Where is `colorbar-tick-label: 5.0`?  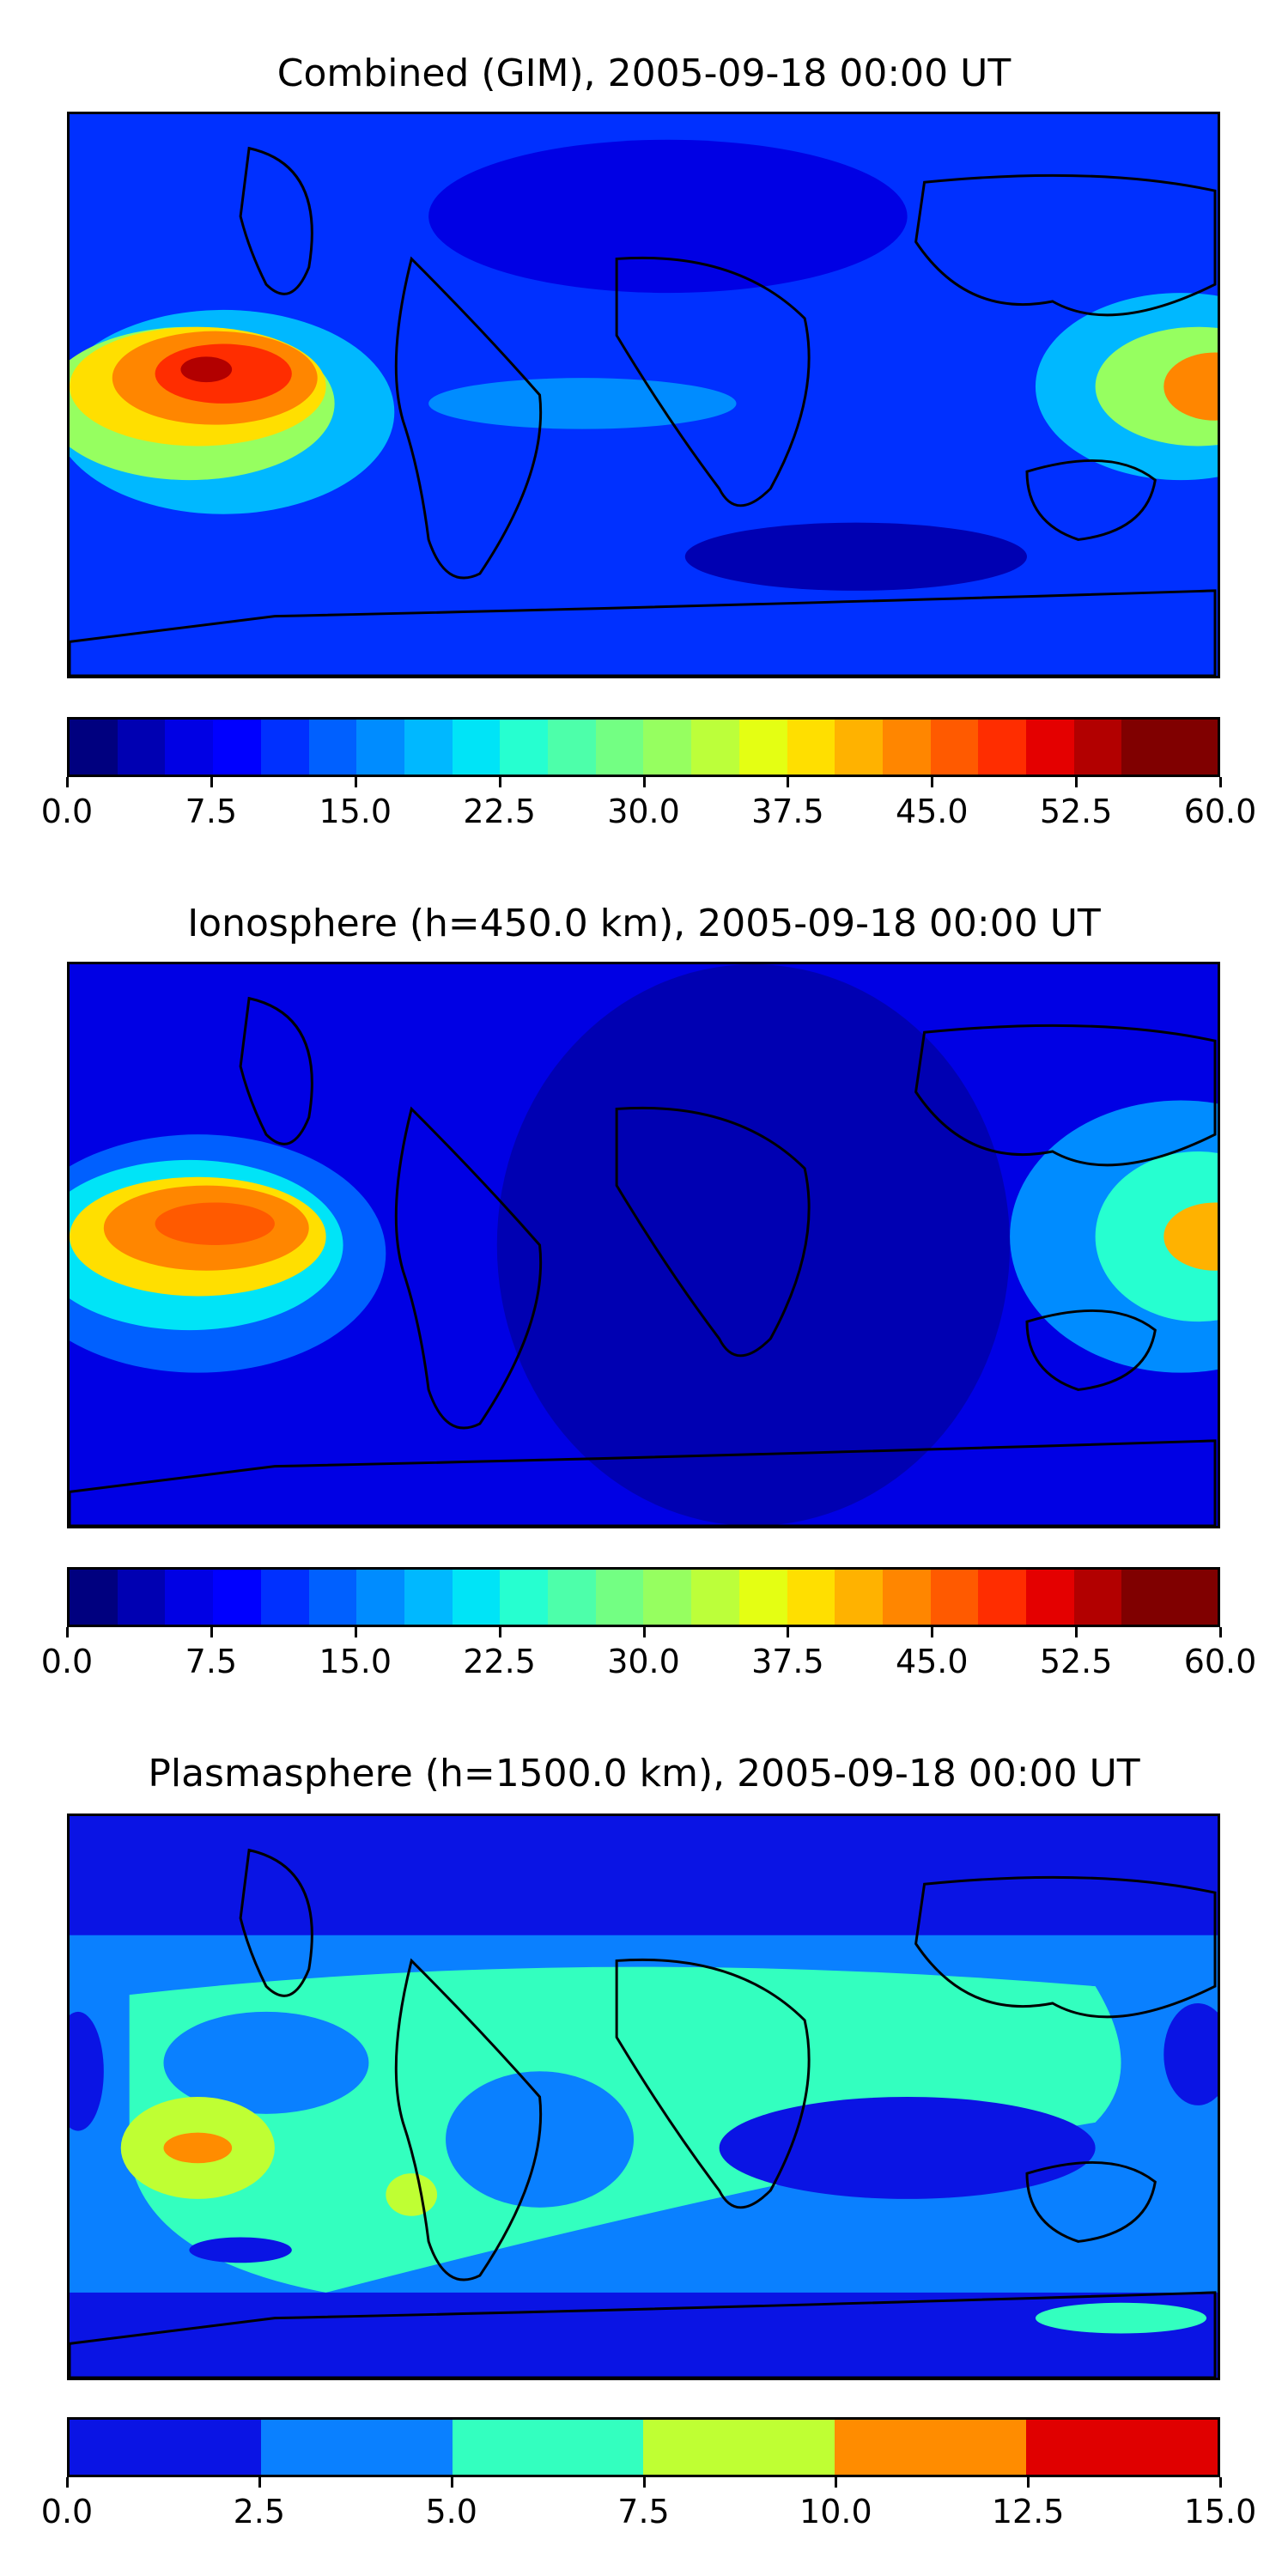
colorbar-tick-label: 5.0 is located at coordinates (451, 2511).